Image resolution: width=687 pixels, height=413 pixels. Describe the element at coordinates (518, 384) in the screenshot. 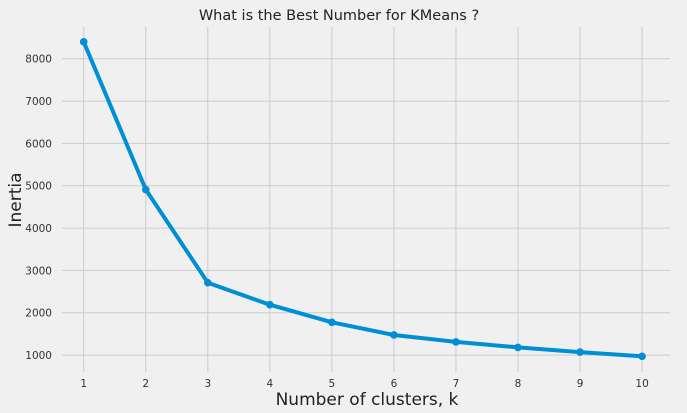

I see `x-tick-label: 8` at that location.